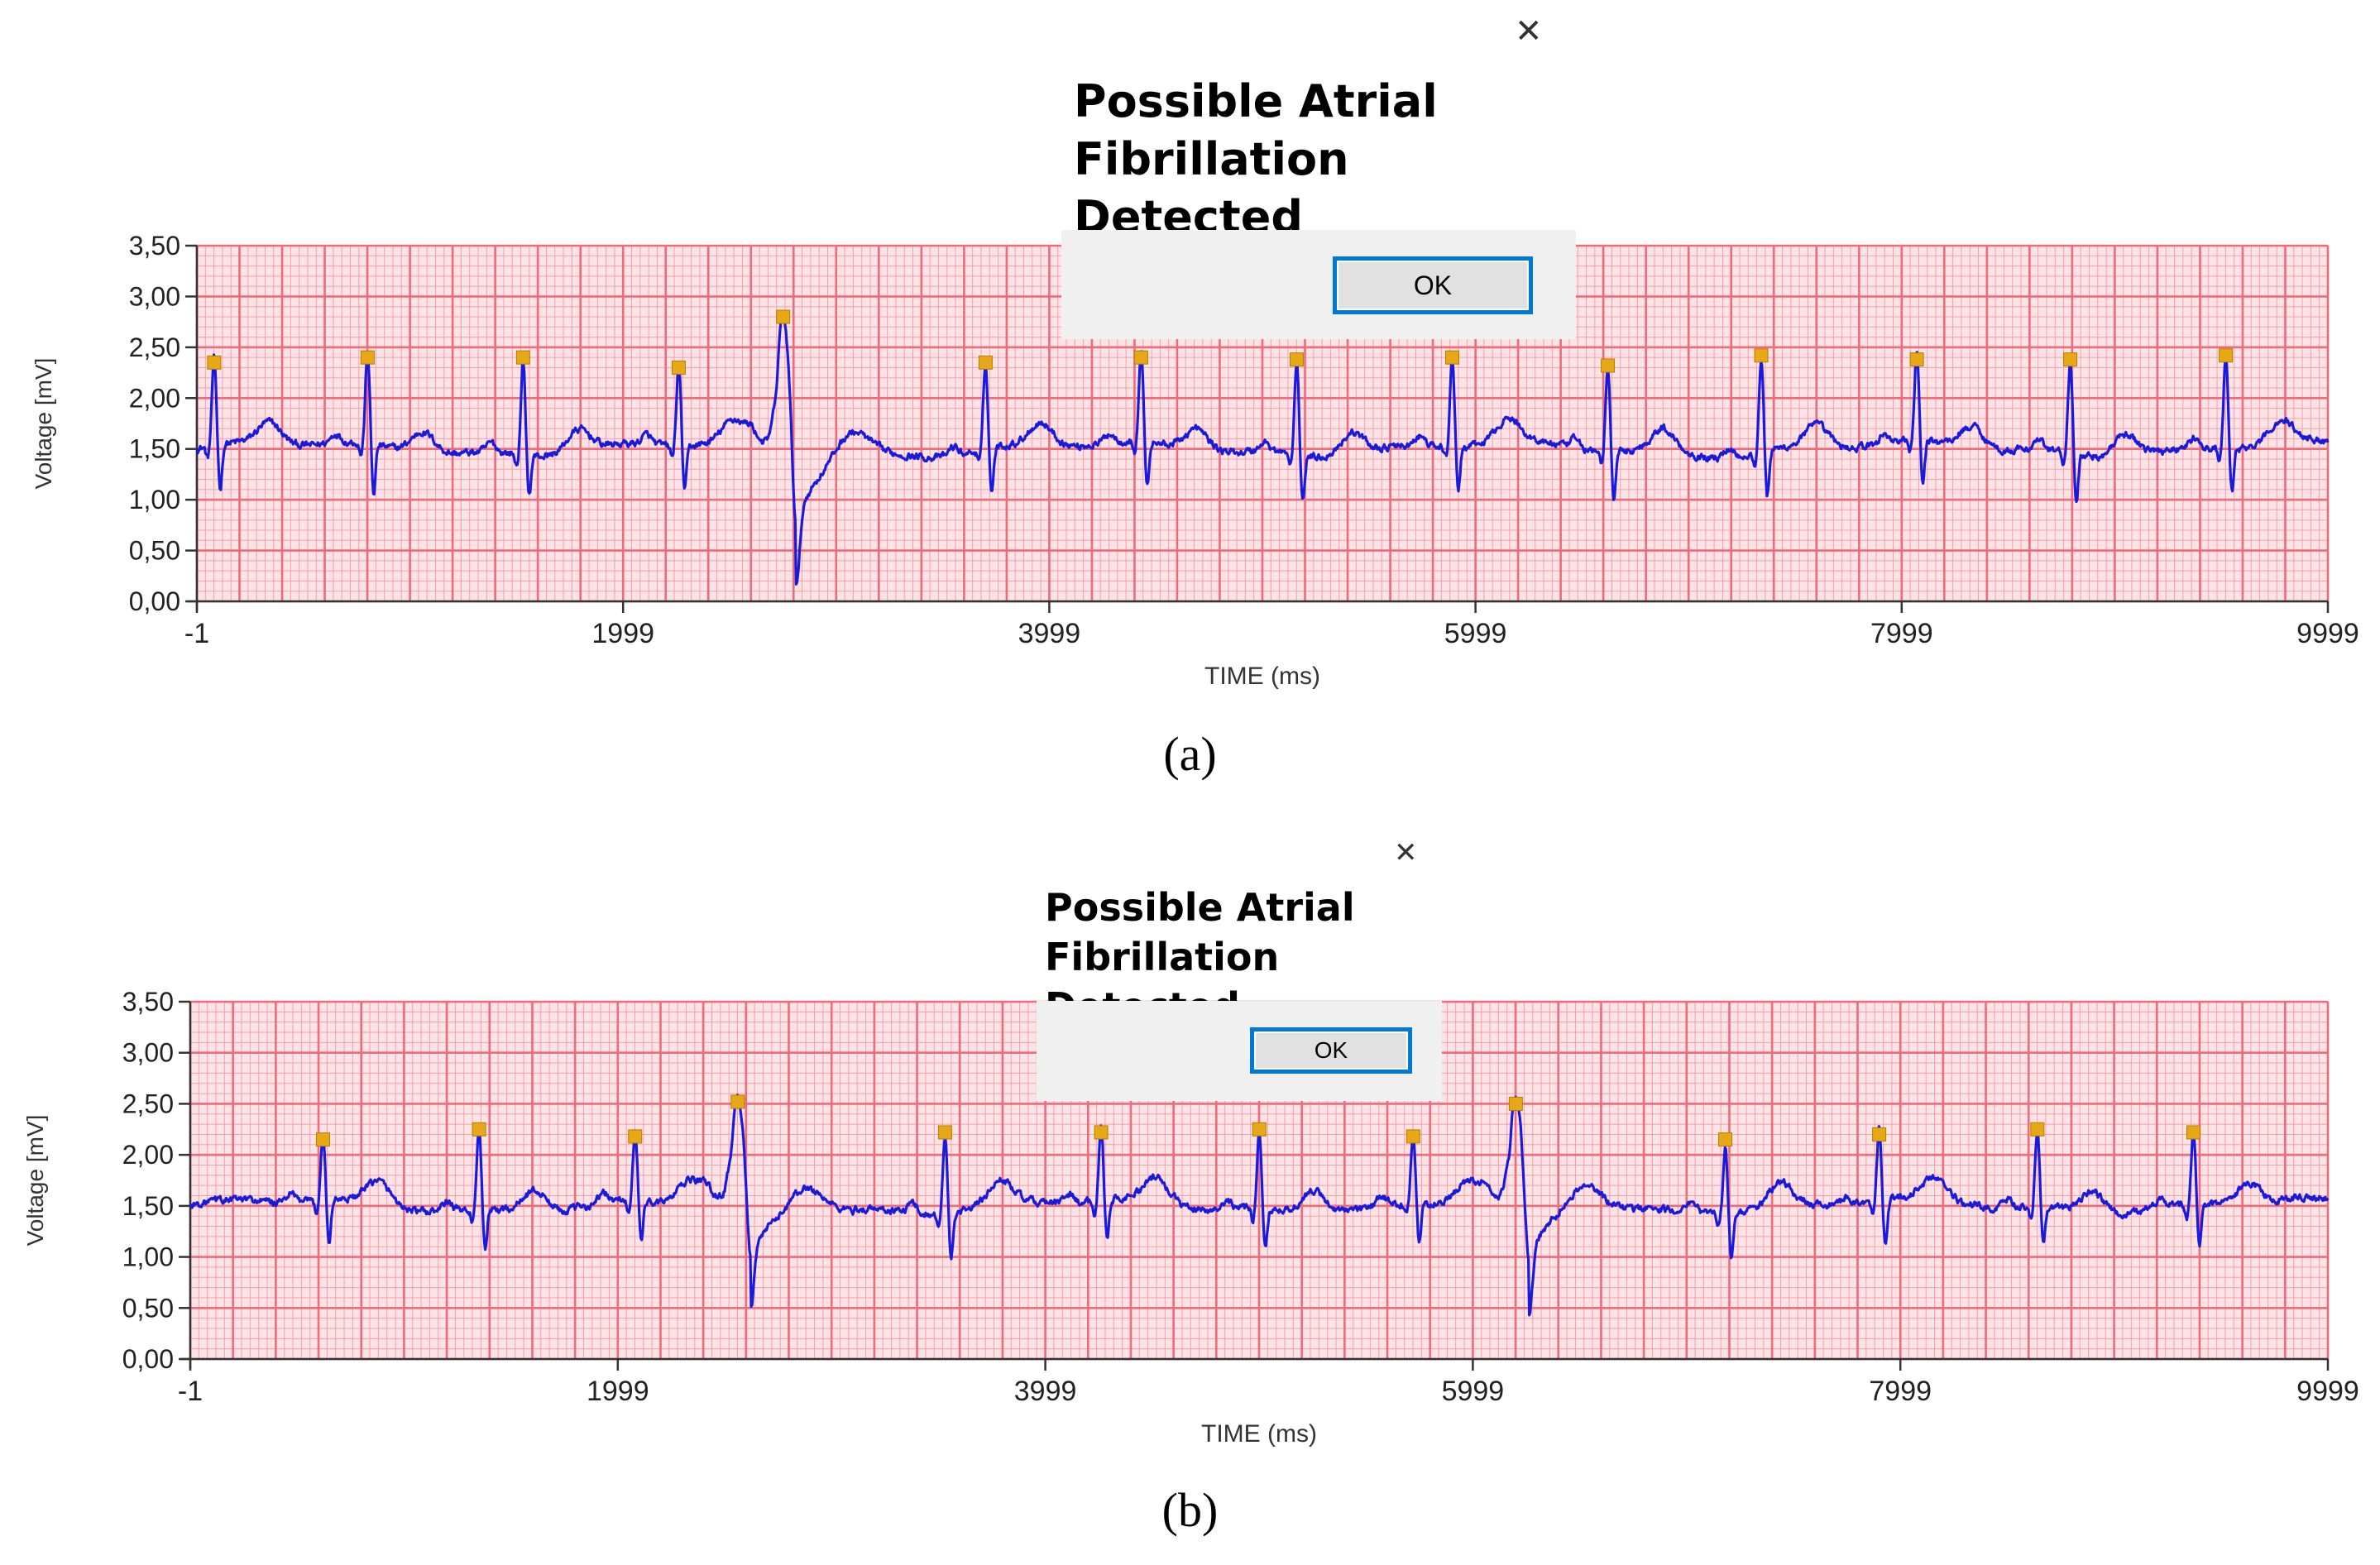 This screenshot has width=2380, height=1565. Describe the element at coordinates (1190, 1510) in the screenshot. I see `caption-b: (b)` at that location.